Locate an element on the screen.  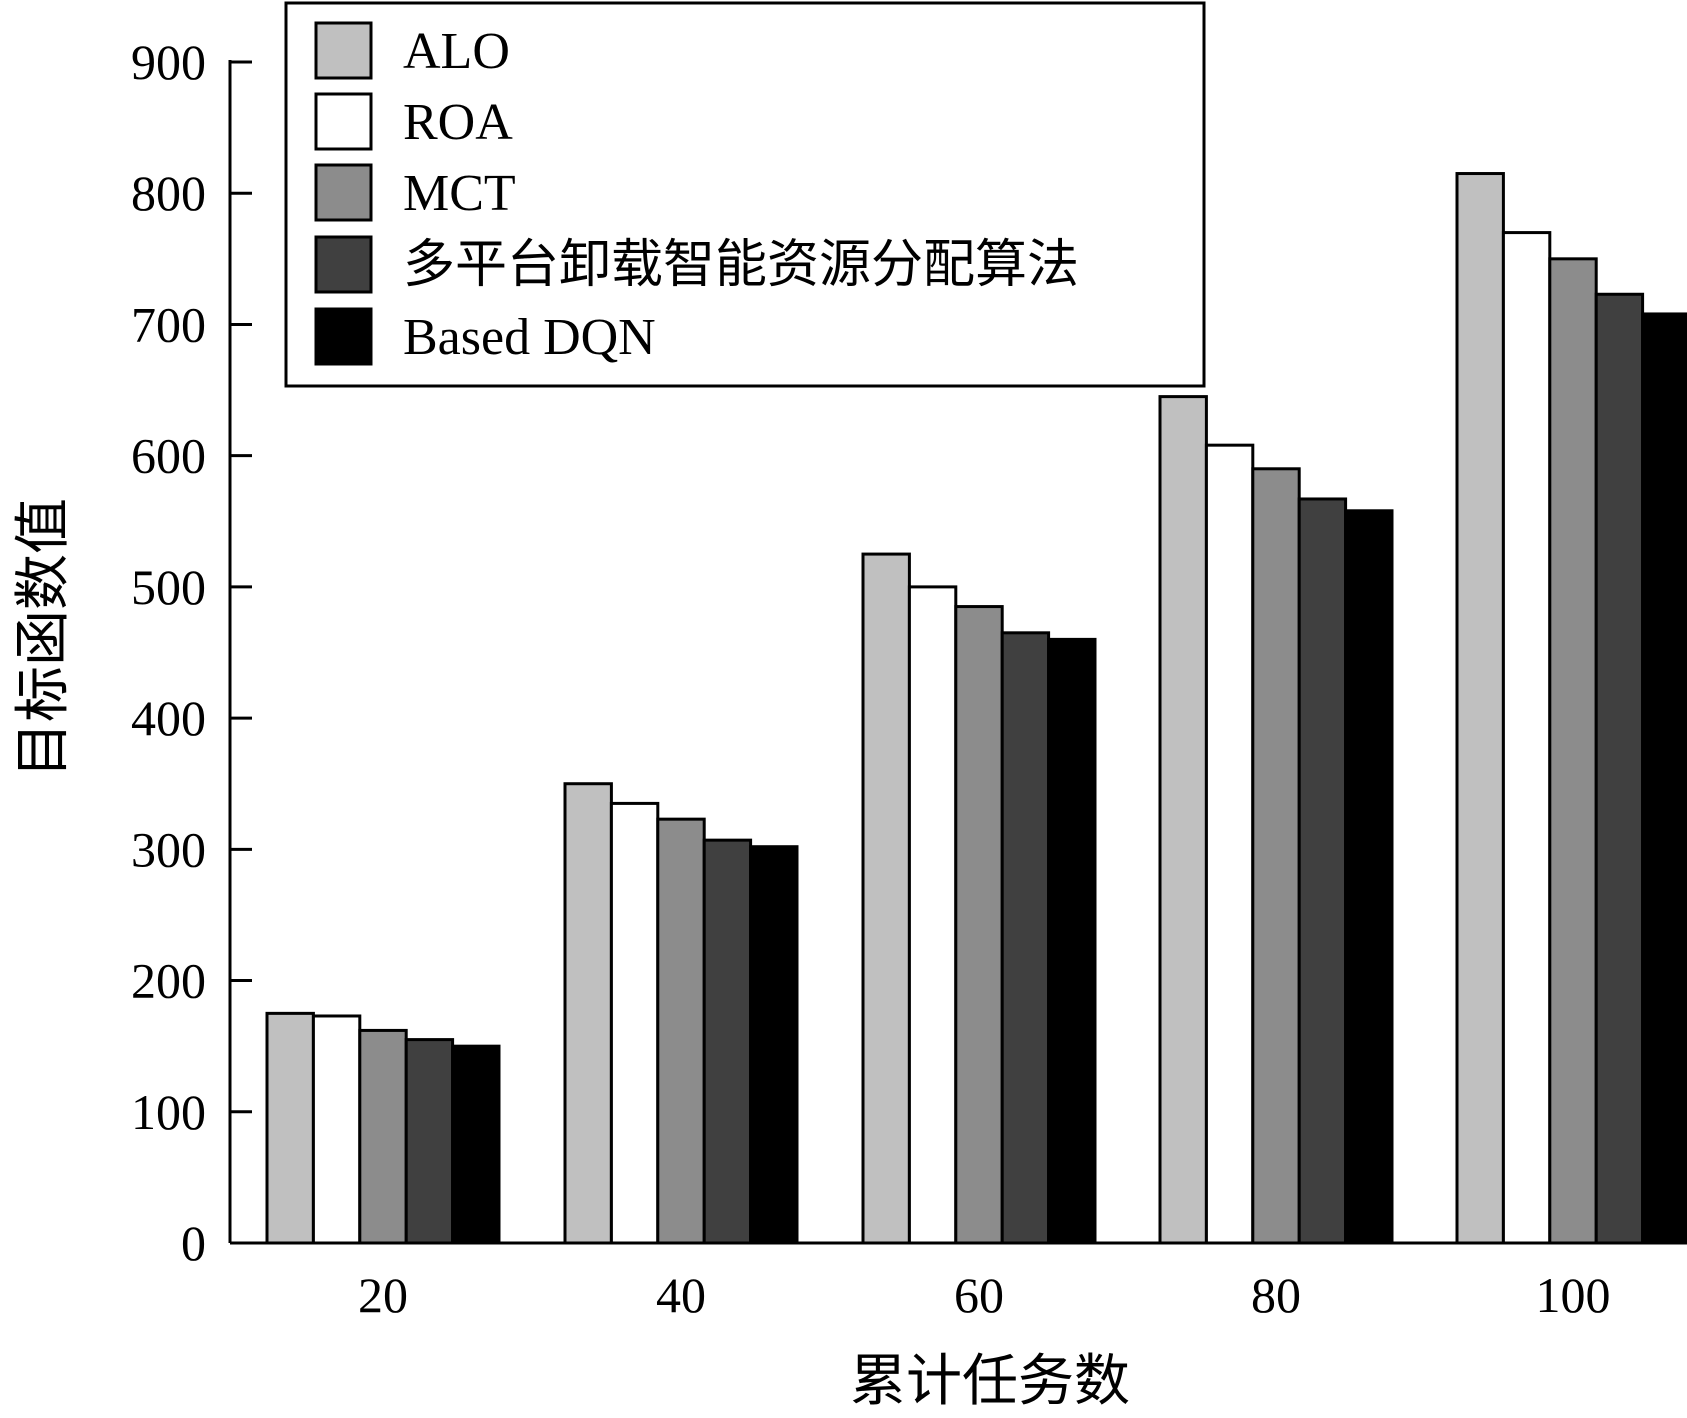
x-tick-label: 20 is located at coordinates (383, 1295).